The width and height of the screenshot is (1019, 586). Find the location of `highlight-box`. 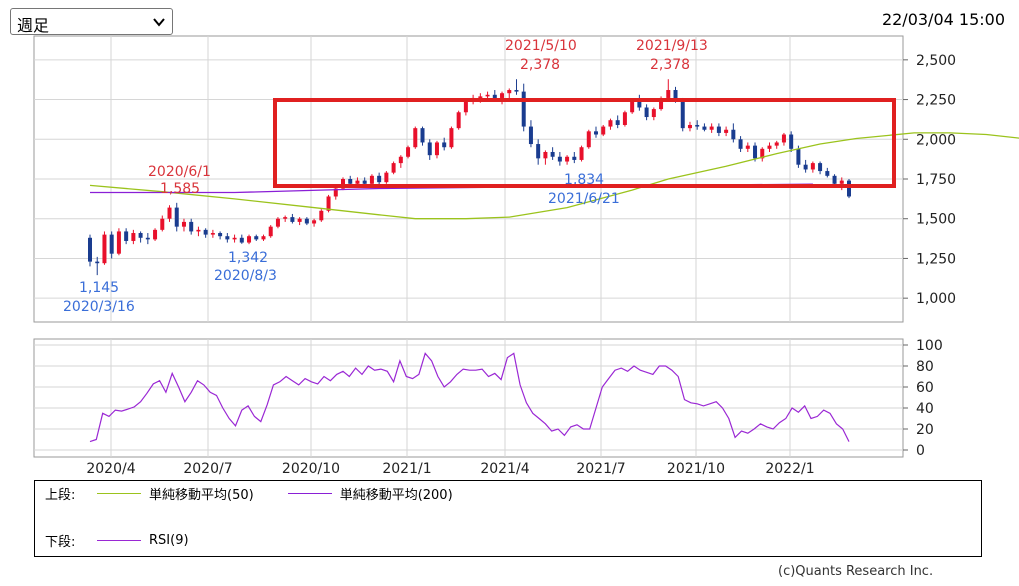

highlight-box is located at coordinates (584, 143).